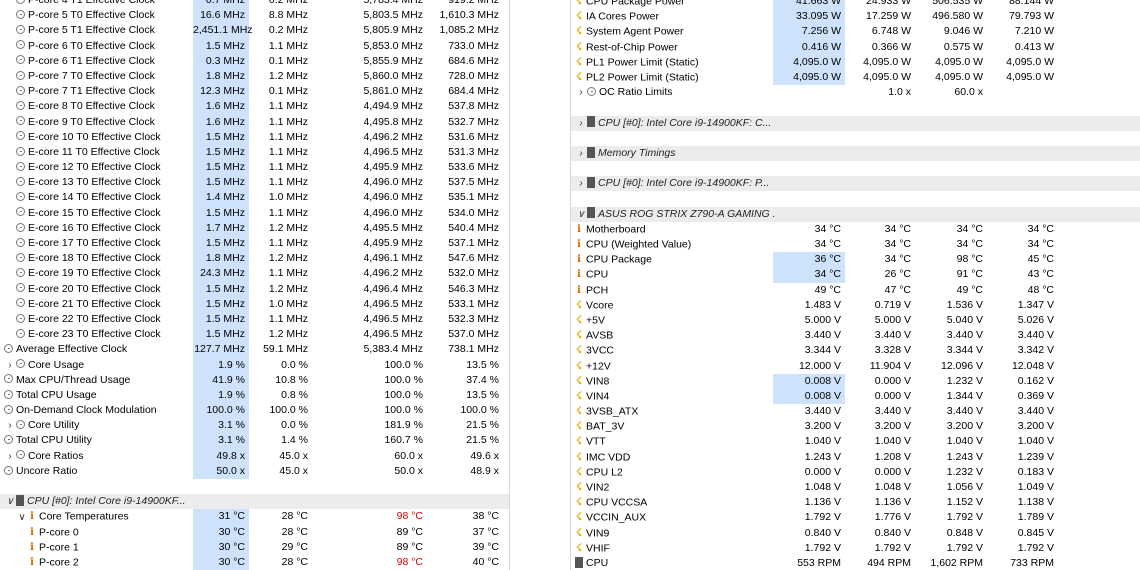  I want to click on sensor-row: ℹ Motherboard 34 °C 34 °C 34 °C 34 °C, so click(855, 229).